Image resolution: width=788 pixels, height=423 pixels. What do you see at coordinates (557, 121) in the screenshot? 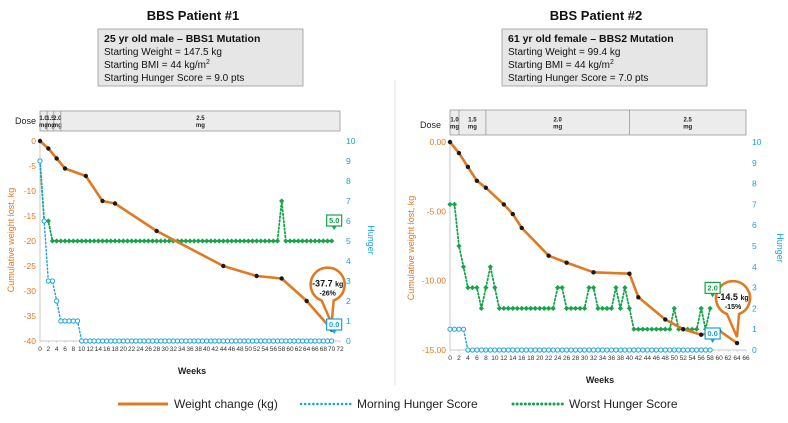
I see `dose-value: 2.0` at bounding box center [557, 121].